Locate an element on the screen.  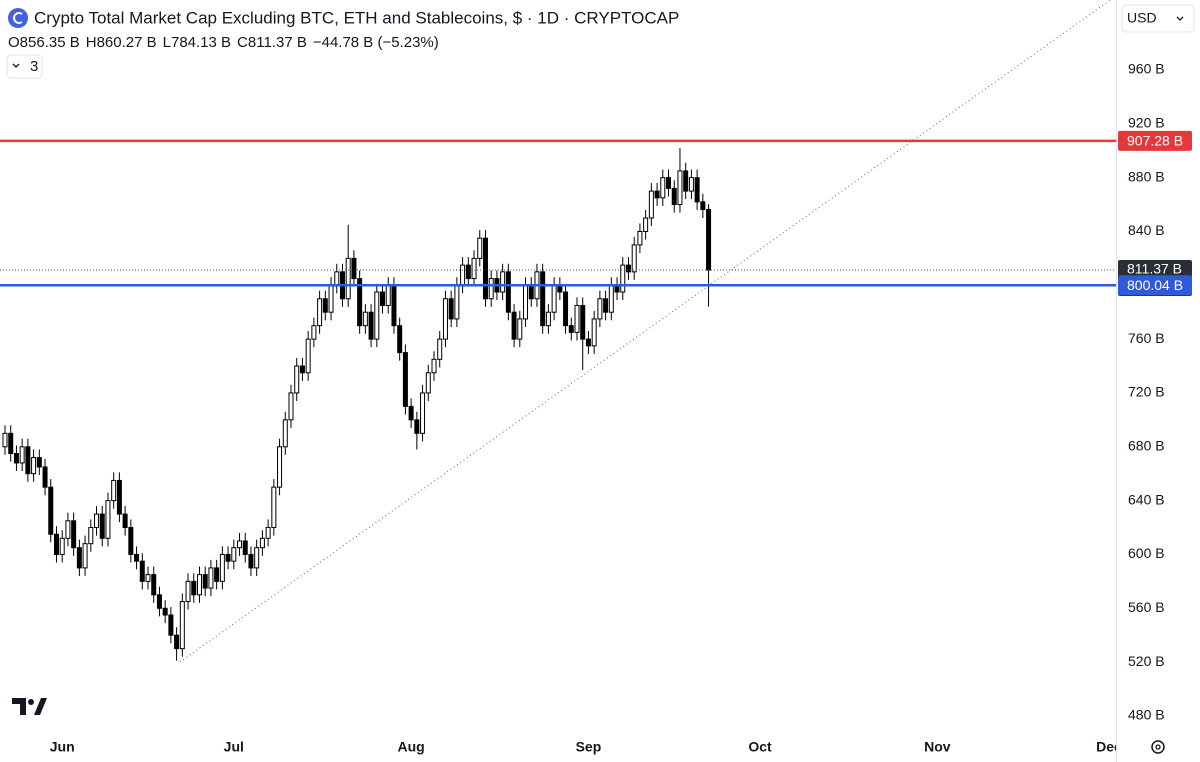
y-tick-label: 560 B is located at coordinates (1146, 607).